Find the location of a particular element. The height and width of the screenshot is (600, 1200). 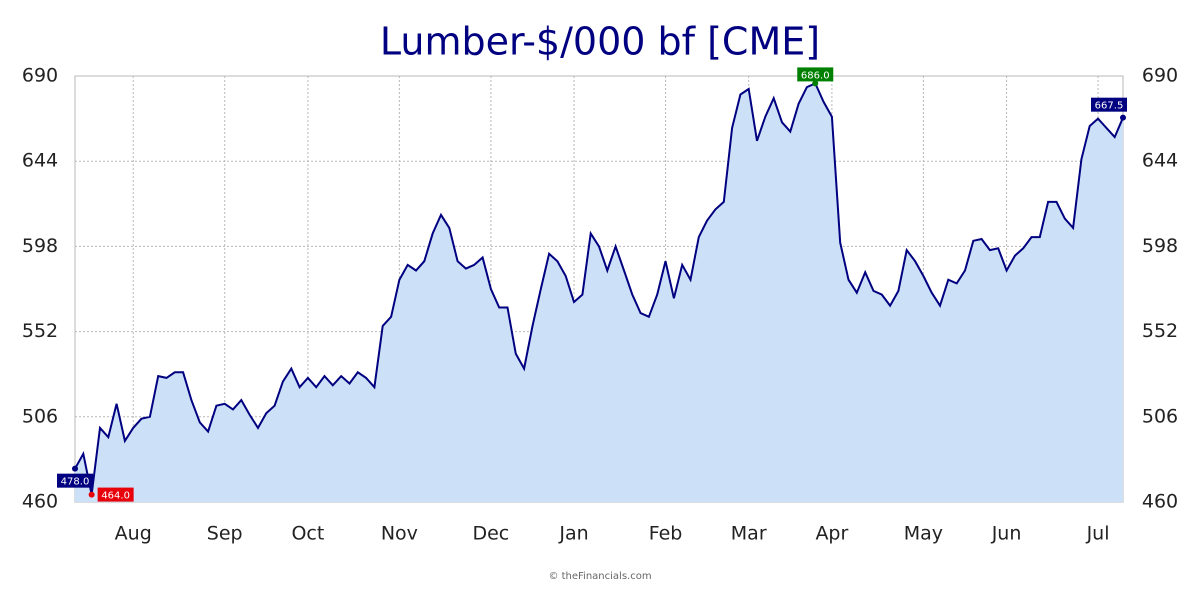

value-label: 478.0 is located at coordinates (75, 482).